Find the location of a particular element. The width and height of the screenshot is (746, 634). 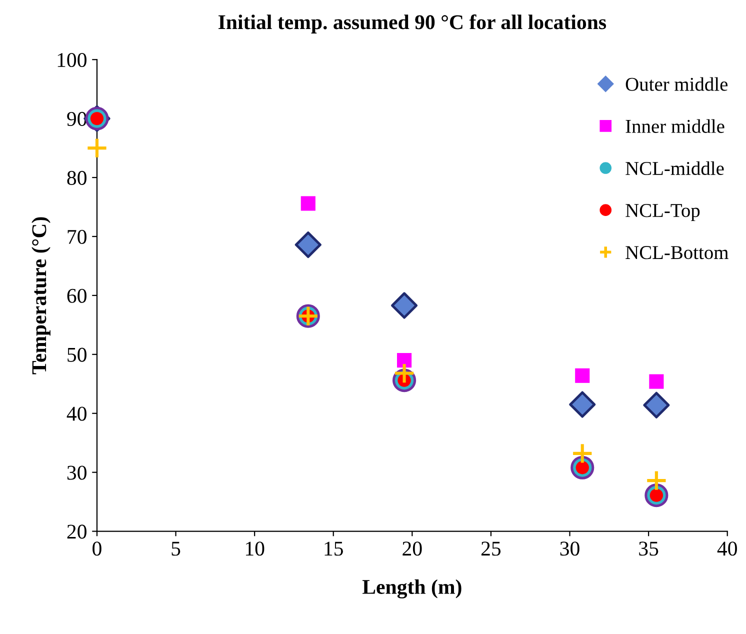

x-tick-label: 10 is located at coordinates (255, 549).